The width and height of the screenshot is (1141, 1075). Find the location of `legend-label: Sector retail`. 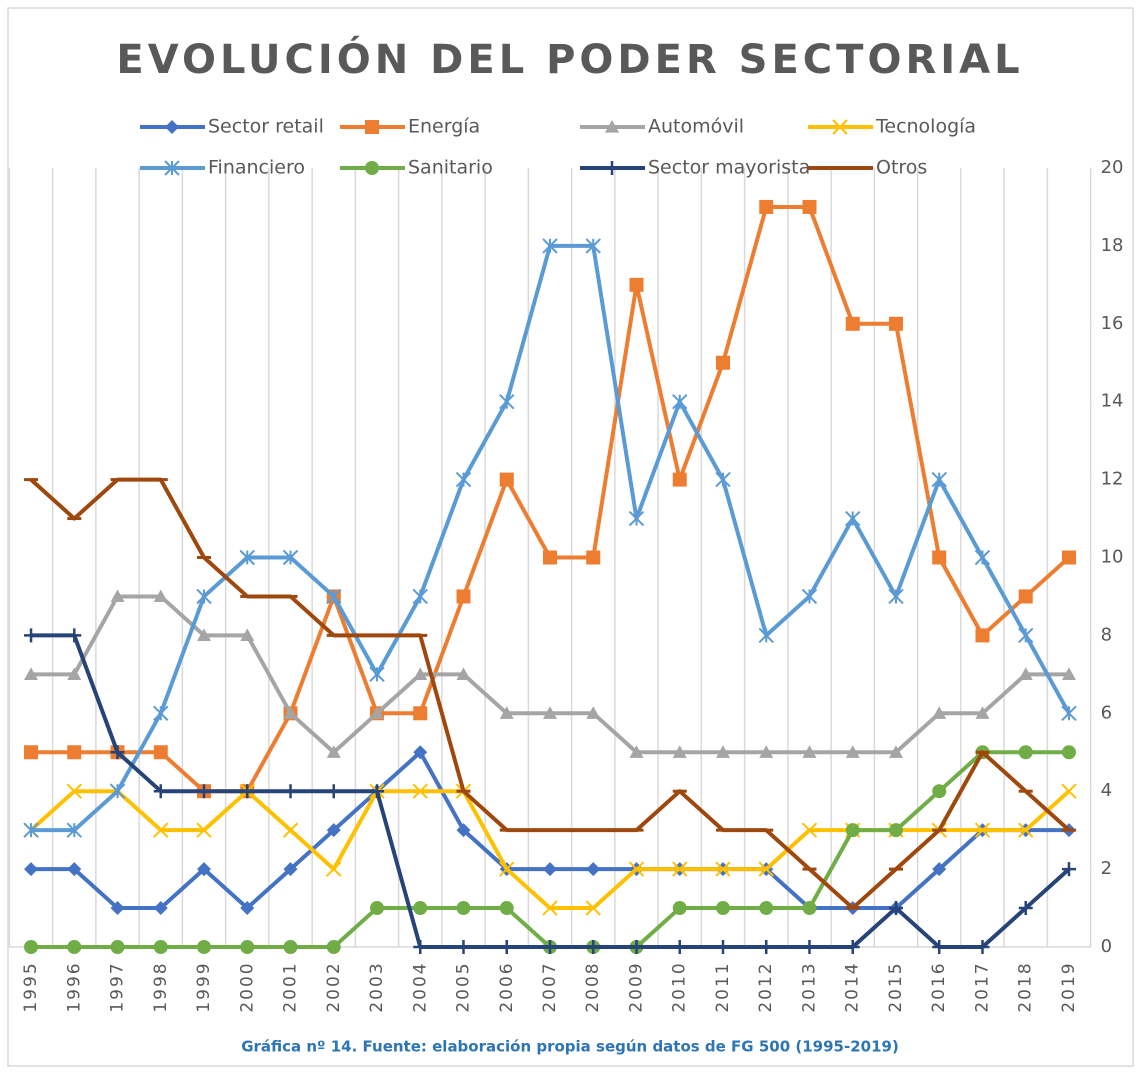

legend-label: Sector retail is located at coordinates (266, 127).